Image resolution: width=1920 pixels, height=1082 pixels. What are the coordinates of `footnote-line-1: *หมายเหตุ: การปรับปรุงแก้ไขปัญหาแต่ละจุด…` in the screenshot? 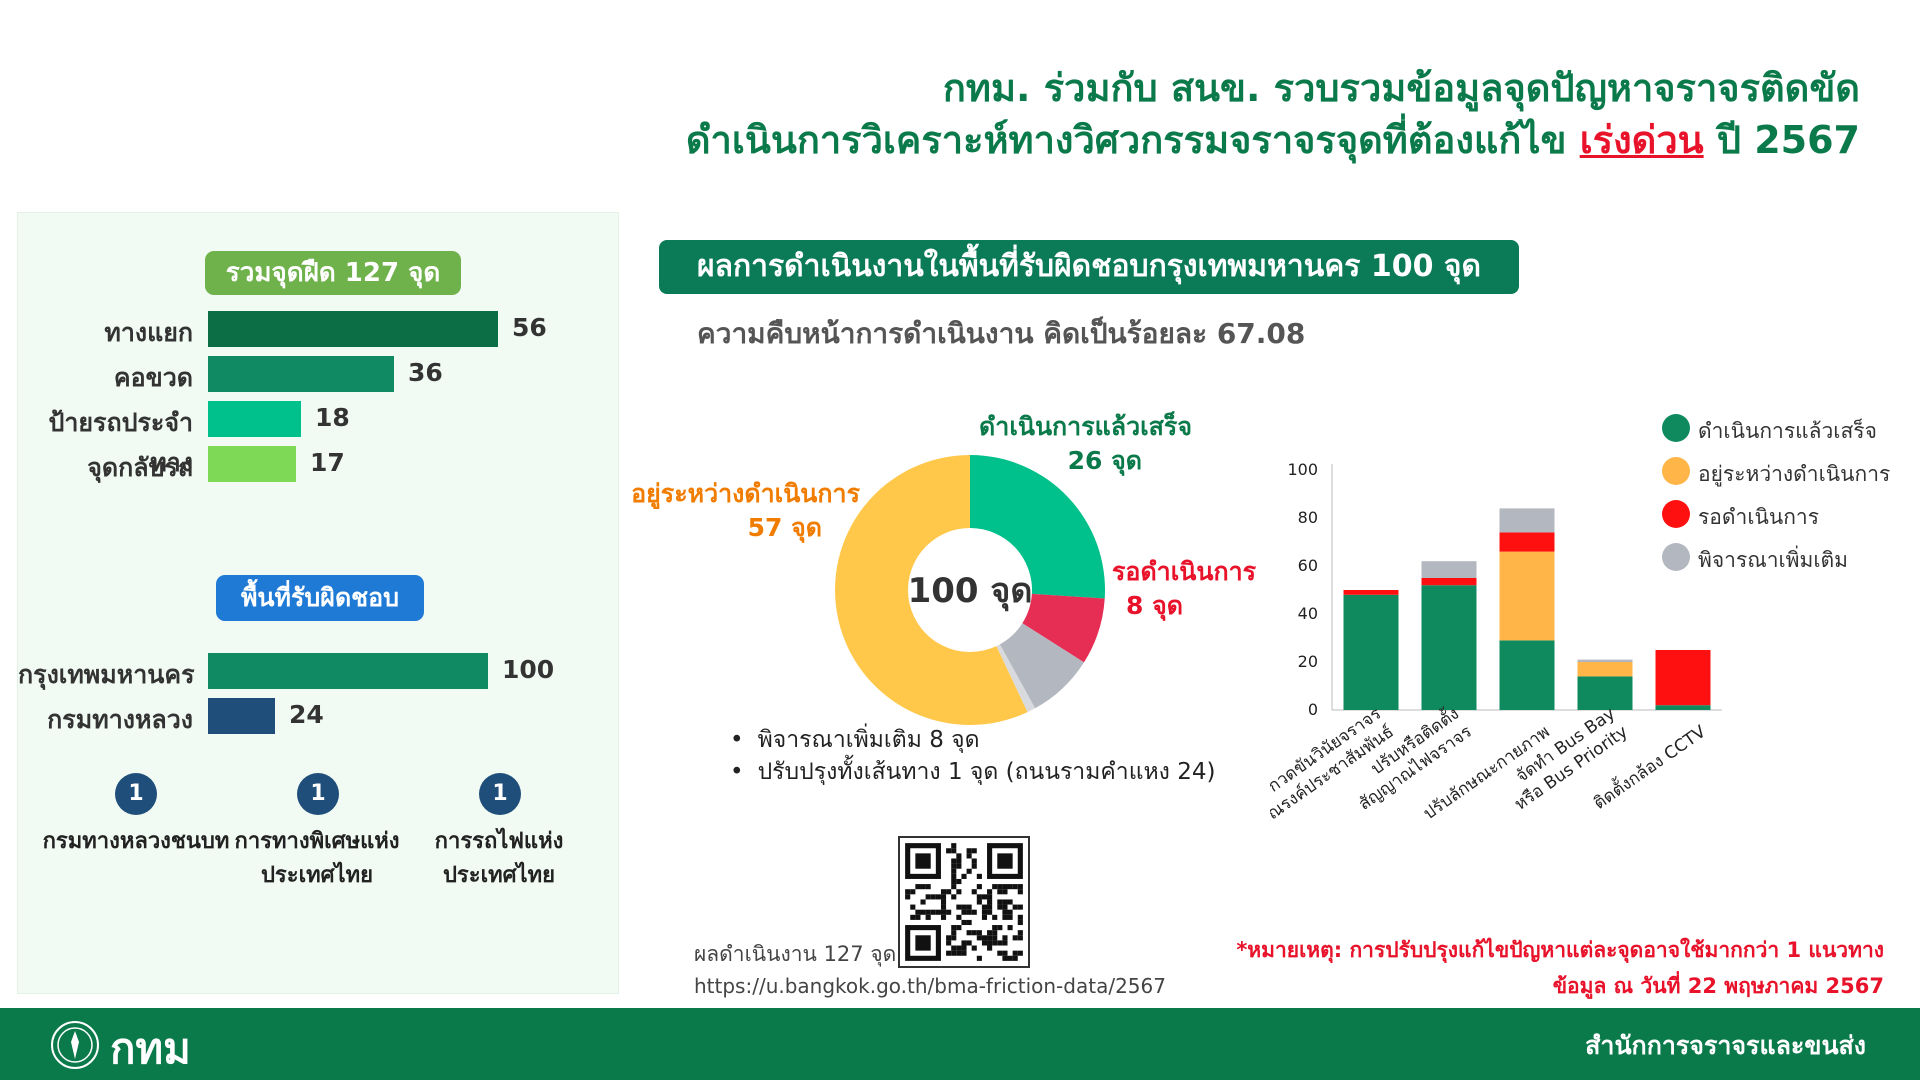 It's located at (1560, 950).